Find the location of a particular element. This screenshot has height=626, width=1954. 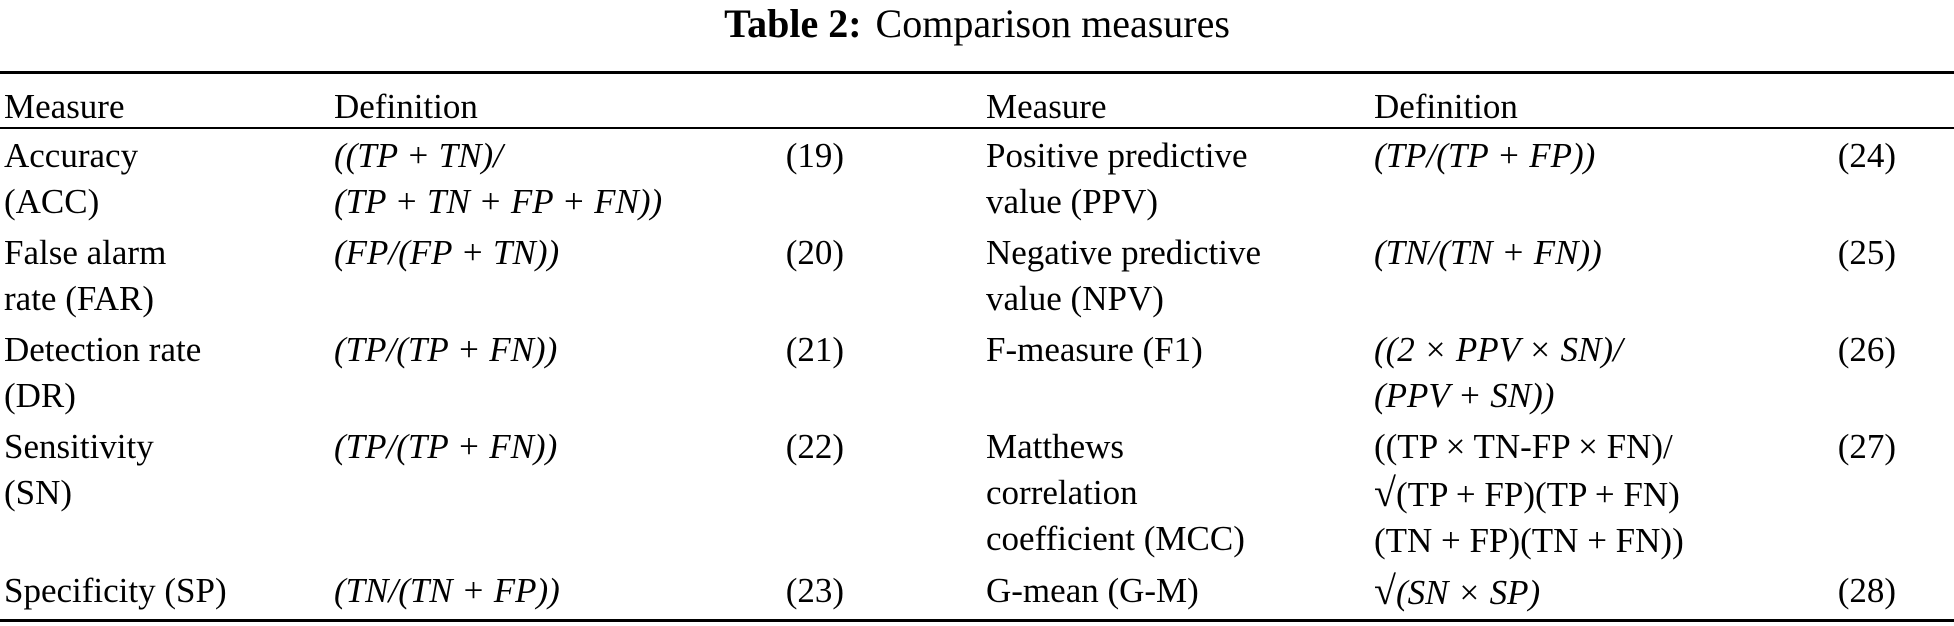

table-row-far-definition: (FP/(FP + TN)) is located at coordinates (447, 252).